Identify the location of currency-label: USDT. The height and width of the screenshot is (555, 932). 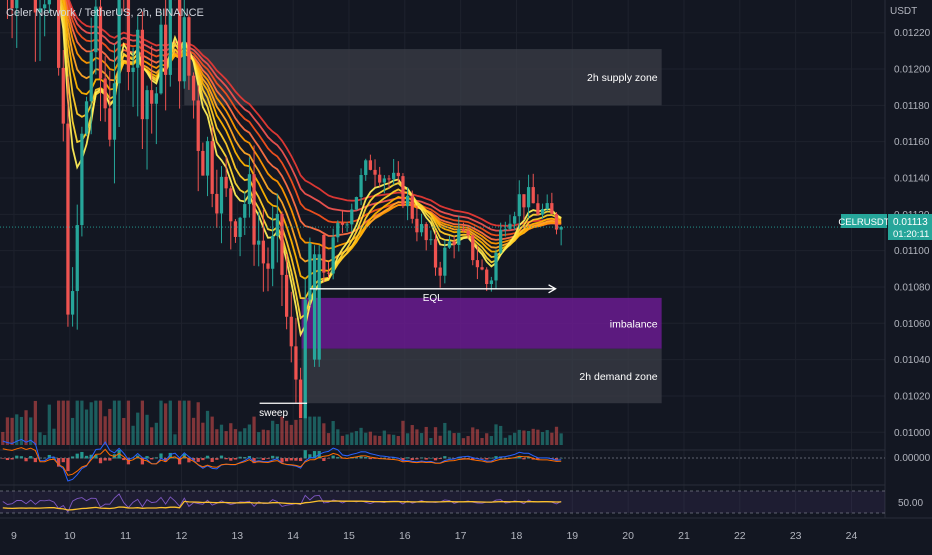
(903, 11).